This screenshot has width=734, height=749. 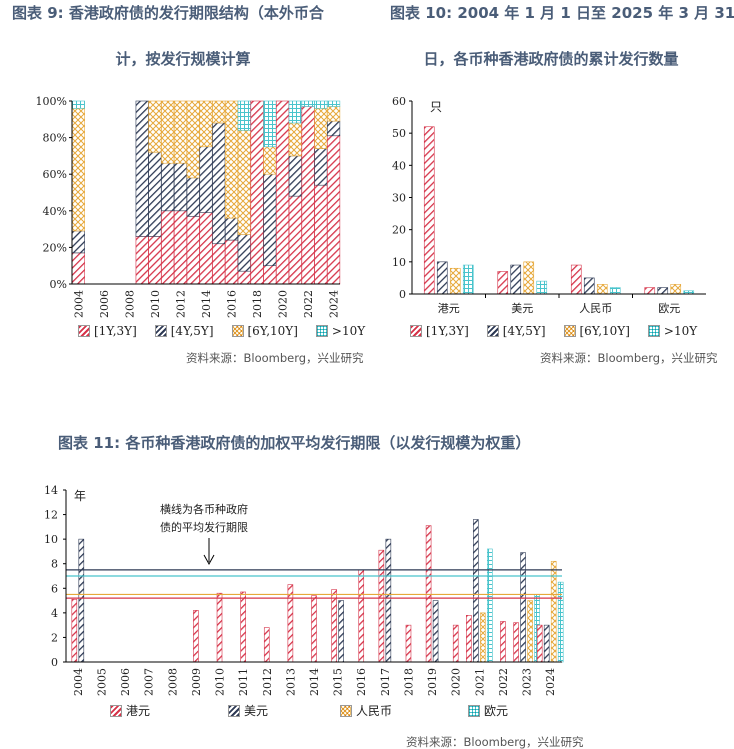 I want to click on chart10-source: 资料来源：Bloomberg，兴业研究, so click(x=629, y=358).